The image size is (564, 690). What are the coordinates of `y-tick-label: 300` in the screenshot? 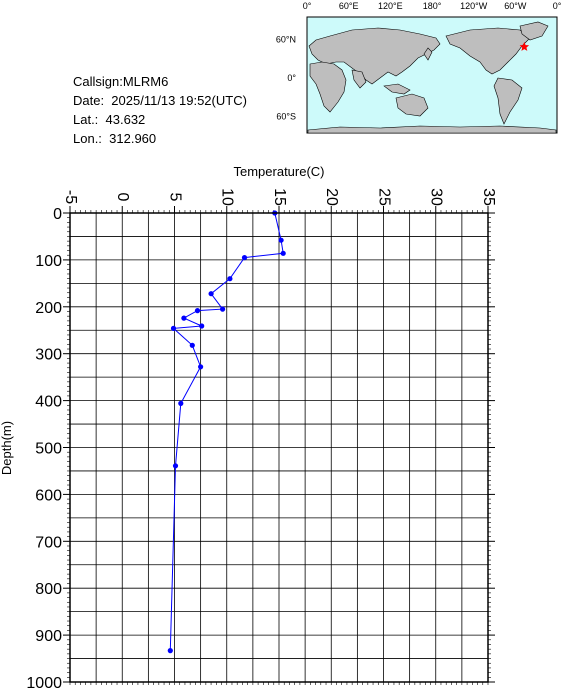 It's located at (48, 355).